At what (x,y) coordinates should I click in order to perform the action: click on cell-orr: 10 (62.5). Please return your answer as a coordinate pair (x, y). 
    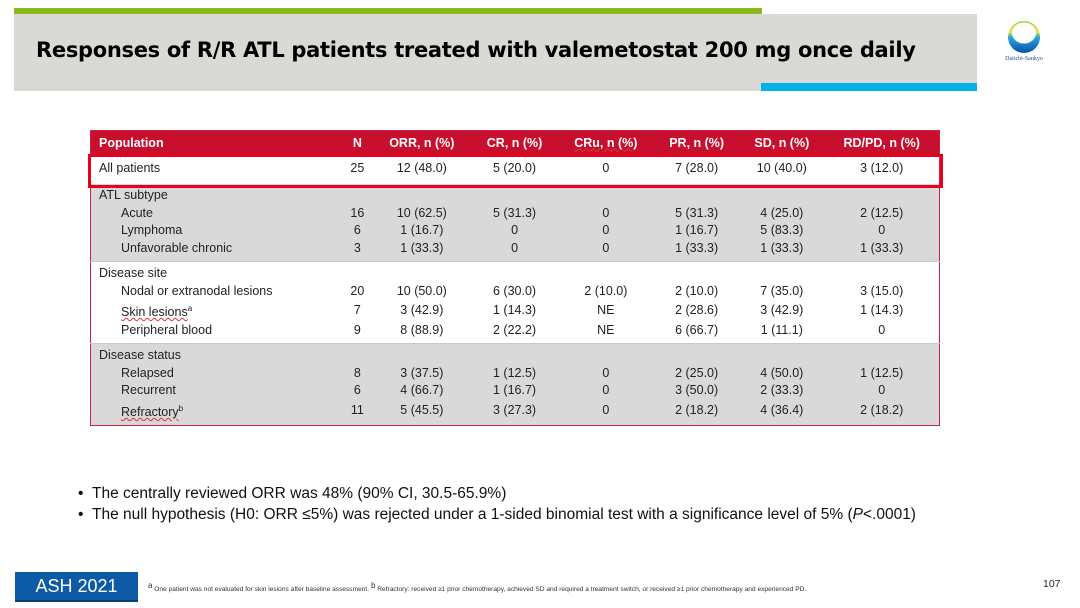
    Looking at the image, I should click on (422, 213).